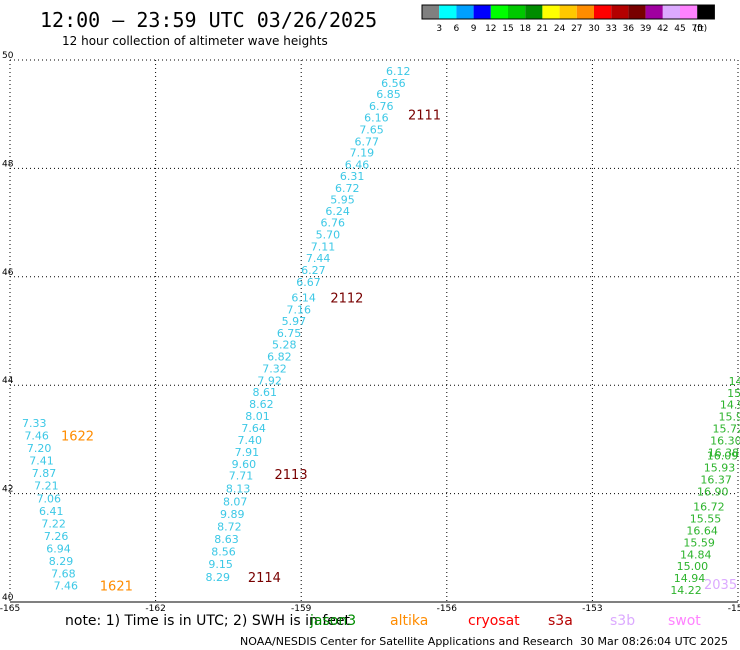  What do you see at coordinates (720, 468) in the screenshot?
I see `wave-height-label: 15.93` at bounding box center [720, 468].